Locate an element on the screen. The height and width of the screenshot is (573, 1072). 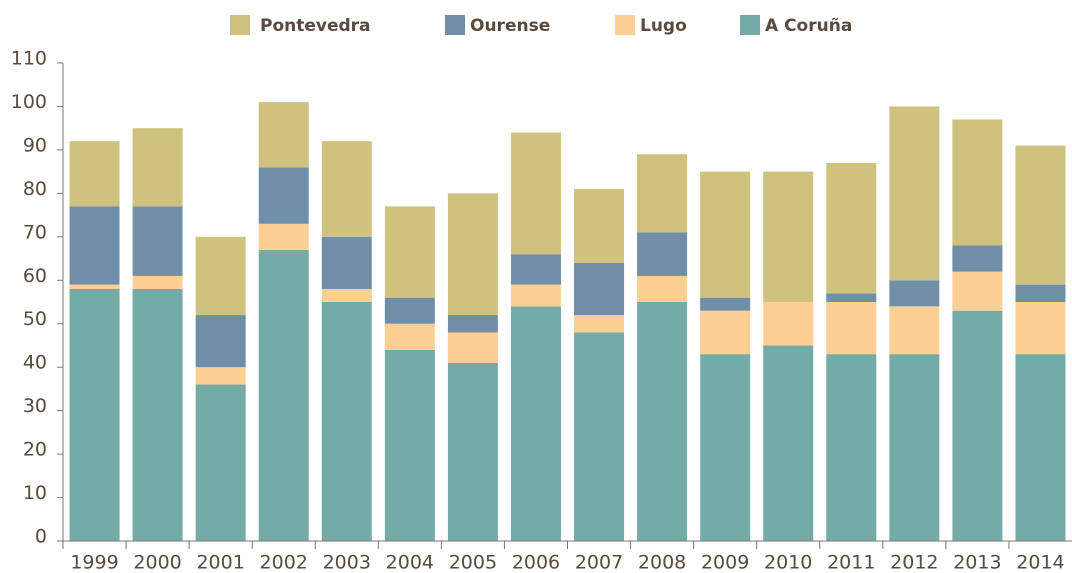
y-tick-label: 40 is located at coordinates (35, 363).